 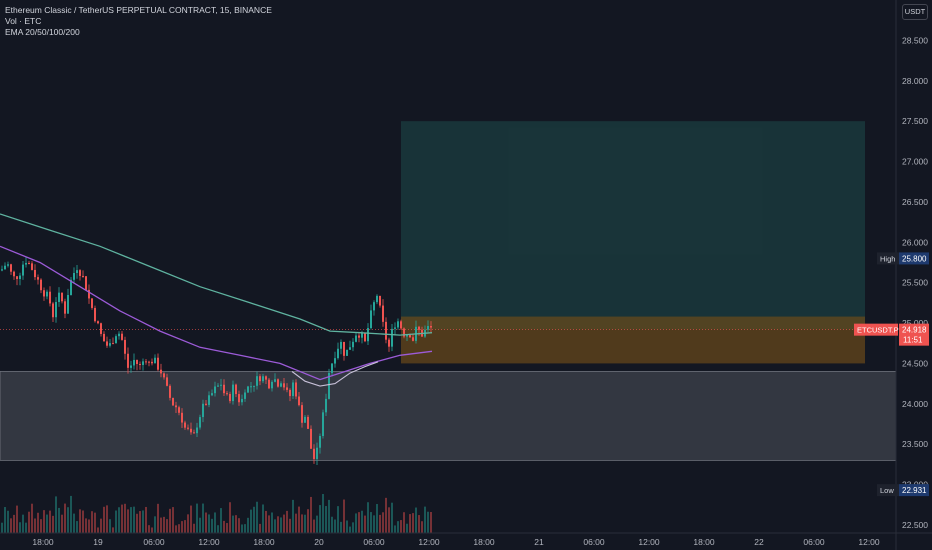 I want to click on high-tag-label: High, so click(x=887, y=258).